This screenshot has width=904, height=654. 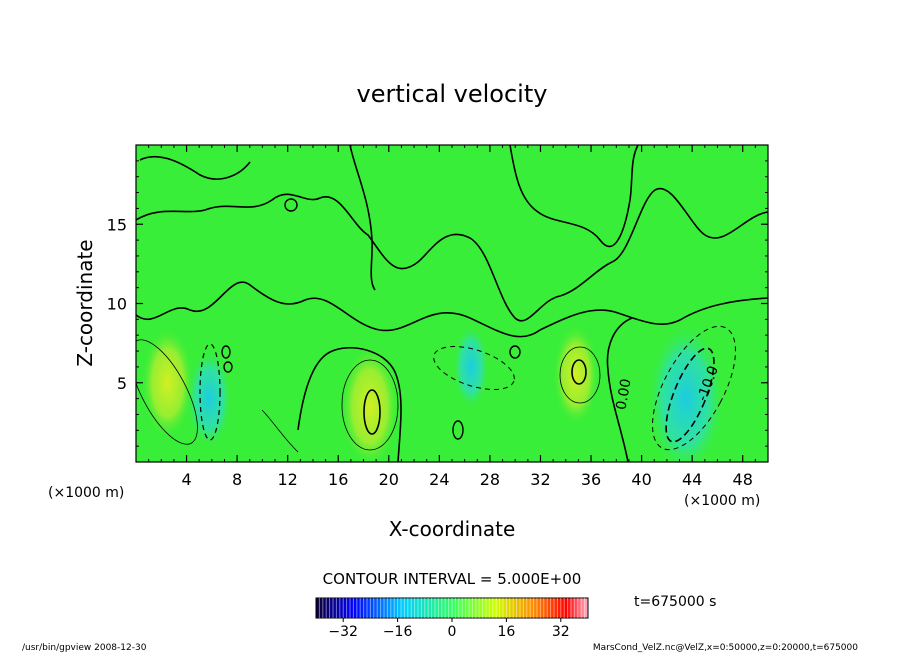 I want to click on contour-line-zero-upper, so click(x=452, y=254).